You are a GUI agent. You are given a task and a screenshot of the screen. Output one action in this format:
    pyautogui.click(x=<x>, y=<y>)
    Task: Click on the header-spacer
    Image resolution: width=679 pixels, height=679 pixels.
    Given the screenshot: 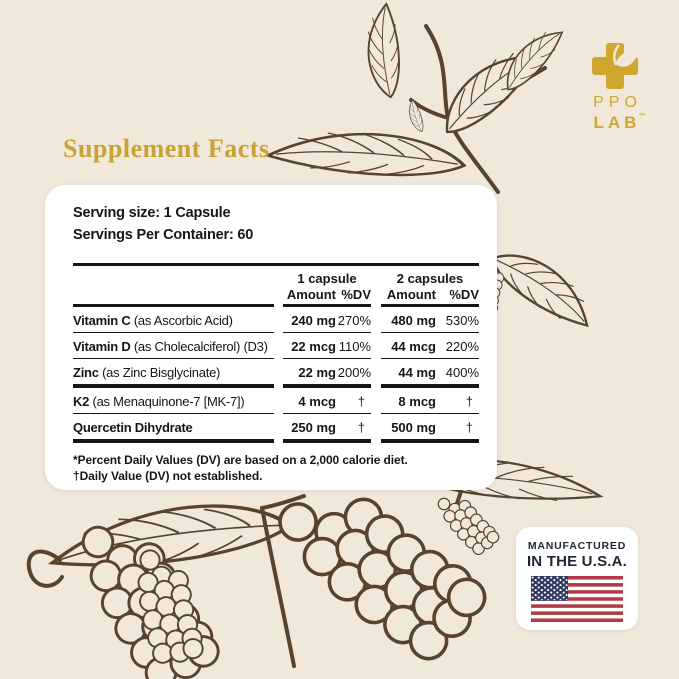 What is the action you would take?
    pyautogui.click(x=173, y=286)
    